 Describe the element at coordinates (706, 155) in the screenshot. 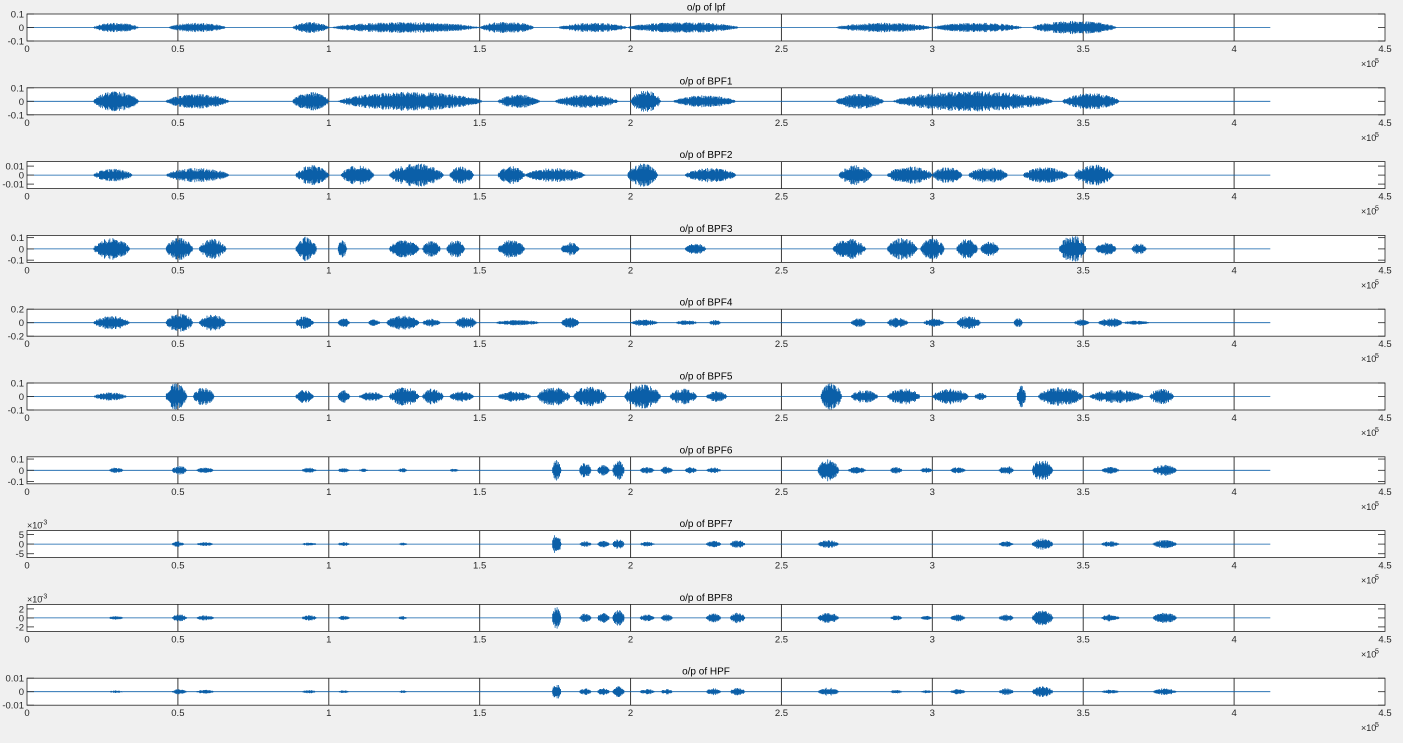

I see `subplot-title: o/p of BPF2` at that location.